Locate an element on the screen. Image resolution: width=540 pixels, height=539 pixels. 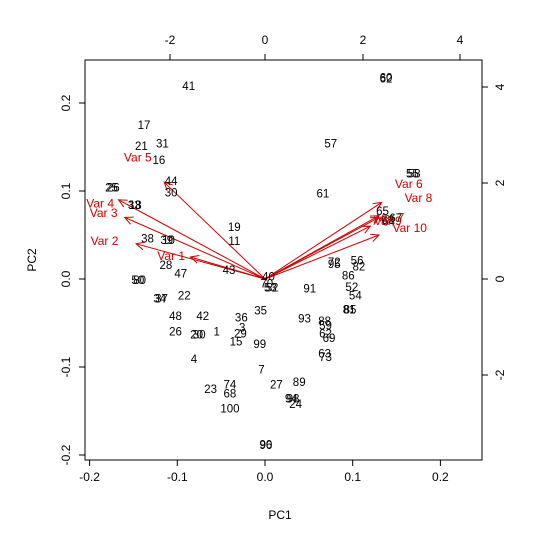
point-label: 96 is located at coordinates (265, 446).